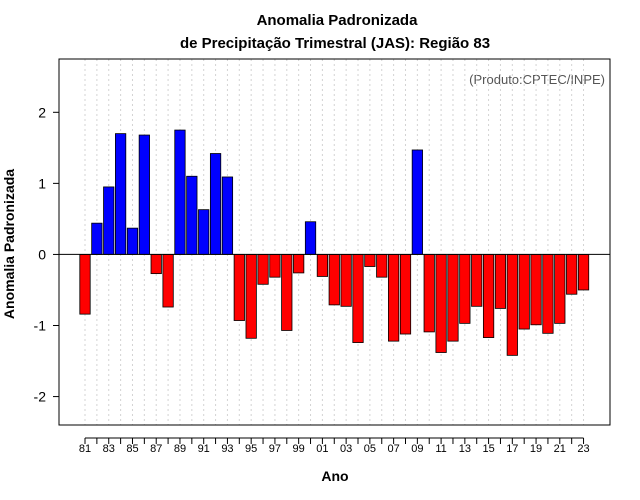 The width and height of the screenshot is (640, 500). What do you see at coordinates (524, 292) in the screenshot?
I see `bar-2018` at bounding box center [524, 292].